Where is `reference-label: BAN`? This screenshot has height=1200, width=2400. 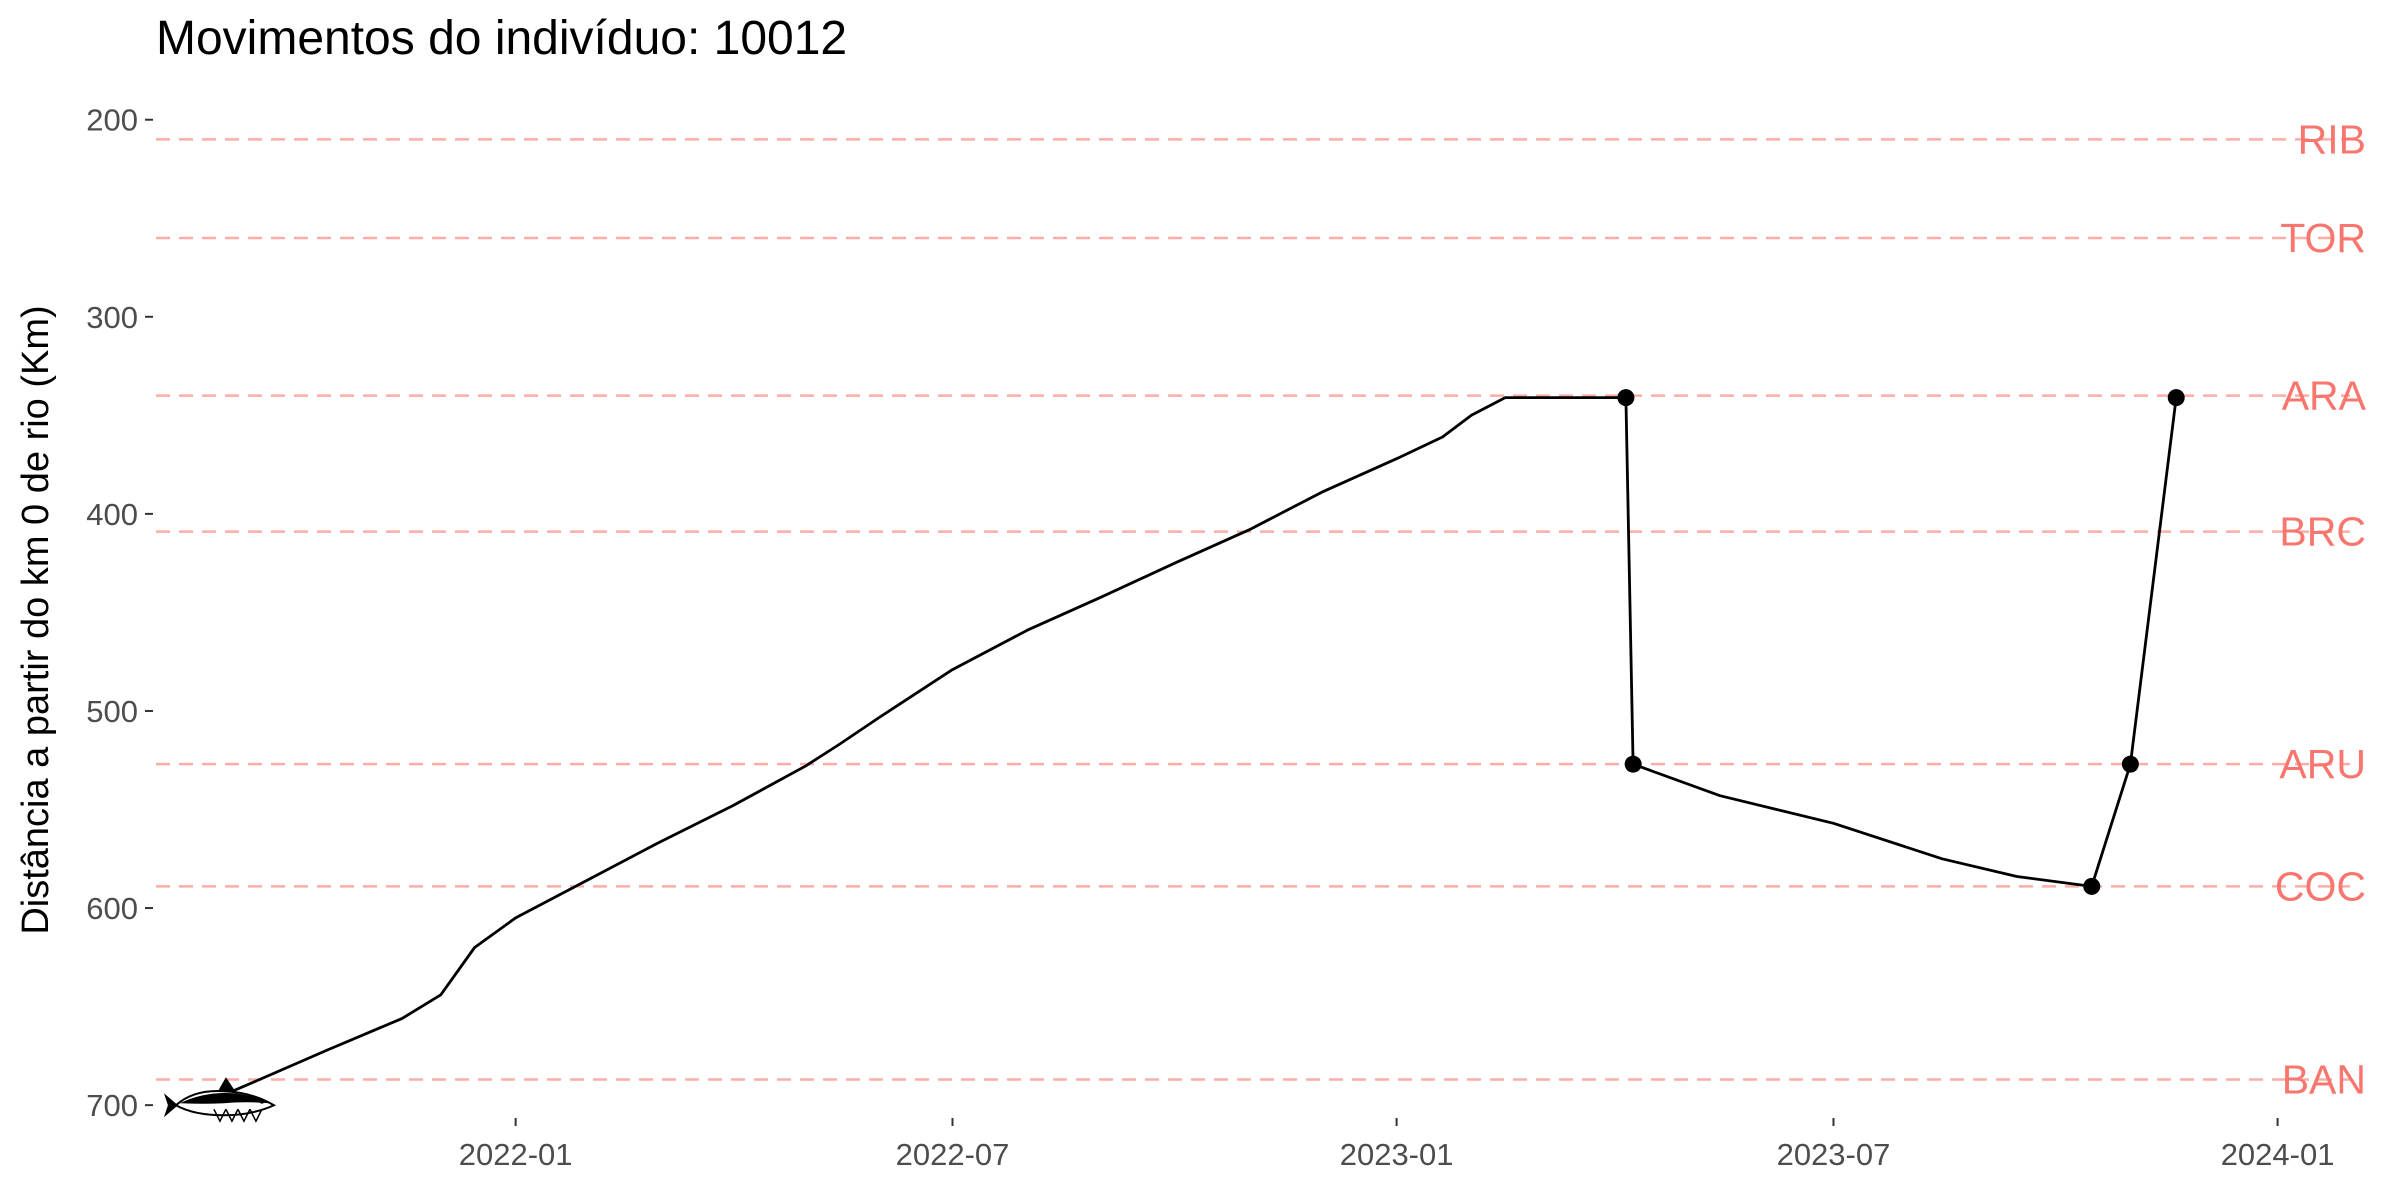
reference-label: BAN is located at coordinates (2324, 1080).